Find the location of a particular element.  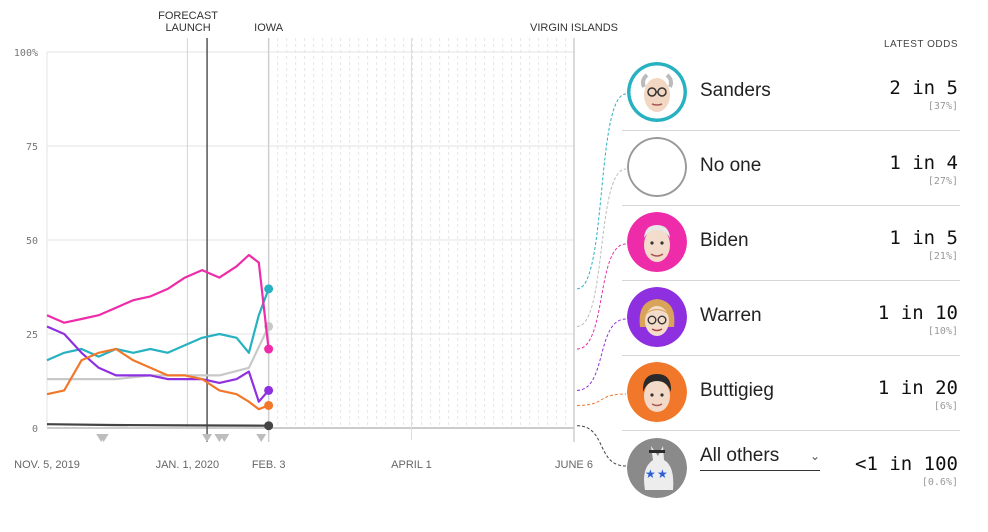

candidate-odds: 1 in 5 is located at coordinates (923, 238).